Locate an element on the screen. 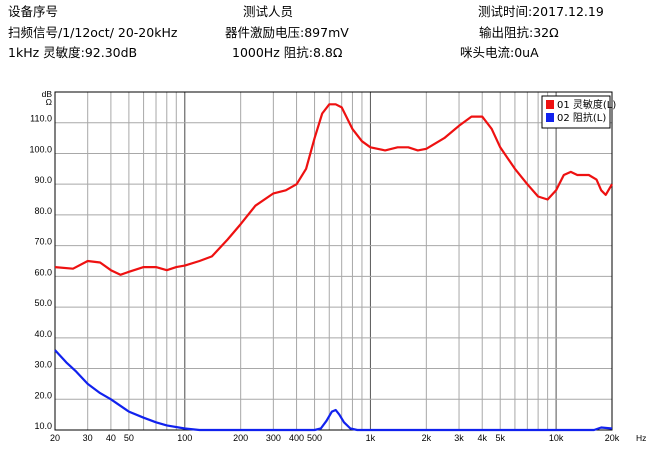 The height and width of the screenshot is (453, 661). x-unit-hz: Hz is located at coordinates (641, 438).